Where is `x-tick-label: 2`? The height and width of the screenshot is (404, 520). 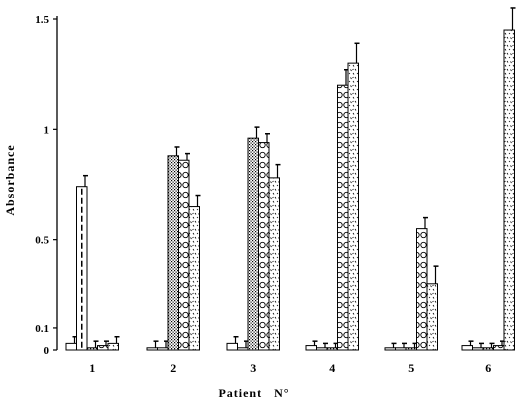
x-tick-label: 2 is located at coordinates (173, 368).